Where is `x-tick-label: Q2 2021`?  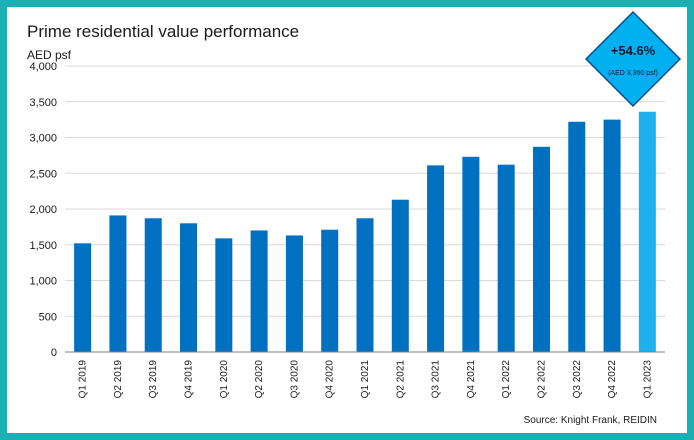
x-tick-label: Q2 2021 is located at coordinates (400, 379).